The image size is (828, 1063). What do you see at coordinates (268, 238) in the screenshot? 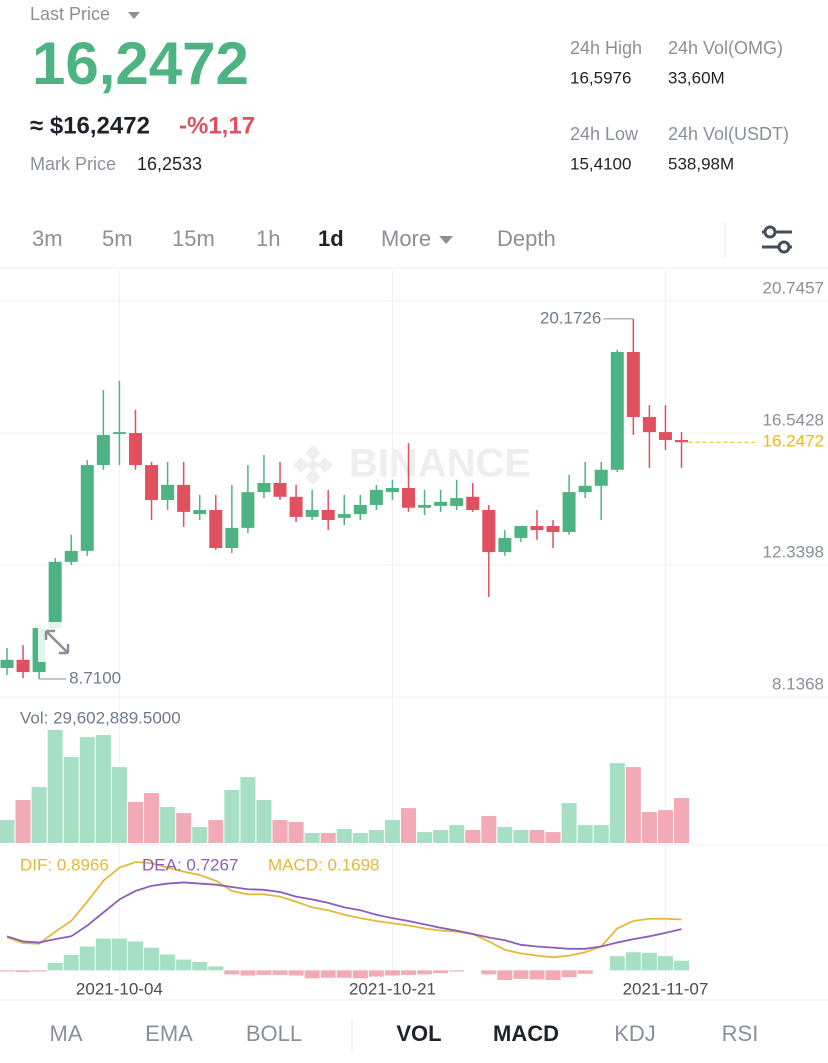
I see `timeframe-tab: 1h` at bounding box center [268, 238].